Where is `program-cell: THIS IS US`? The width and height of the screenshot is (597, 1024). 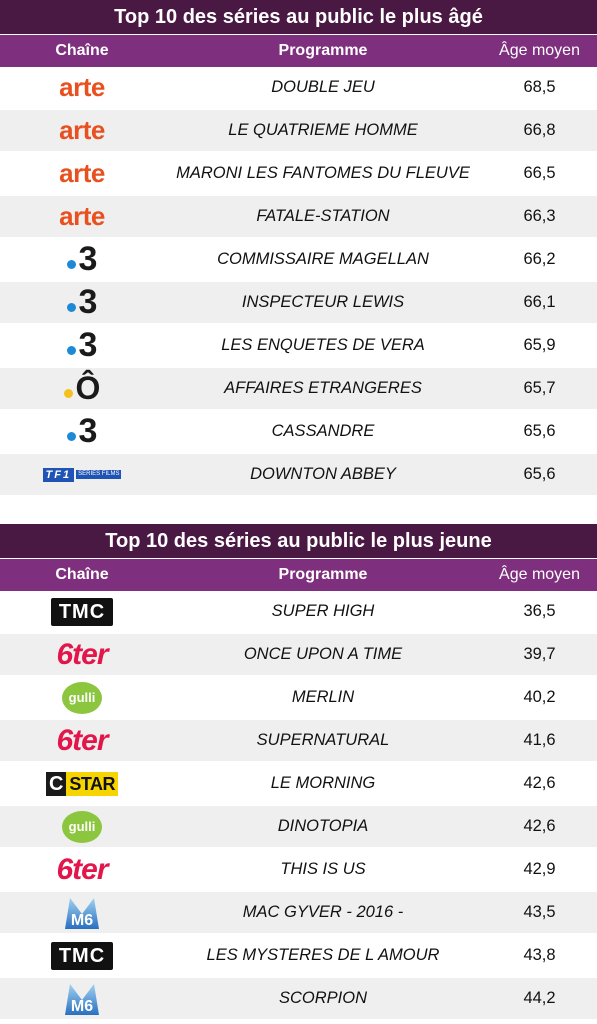 program-cell: THIS IS US is located at coordinates (323, 869).